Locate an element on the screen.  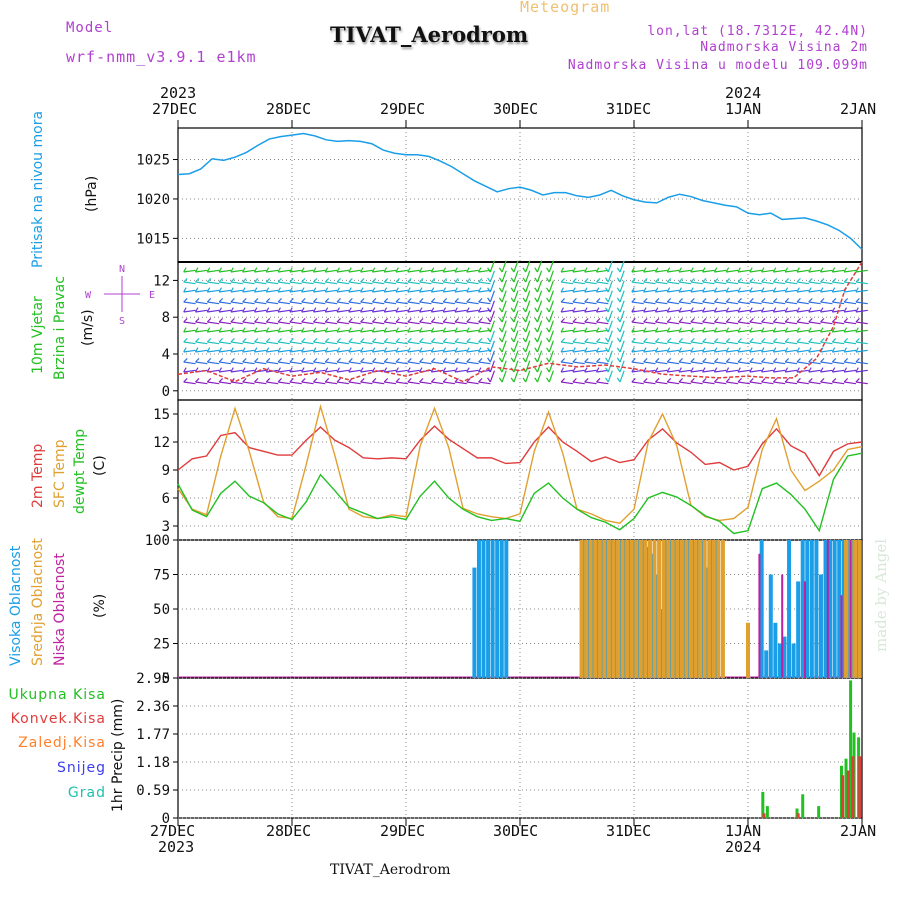
bottom-date-29dec: 29DEC is located at coordinates (403, 831).